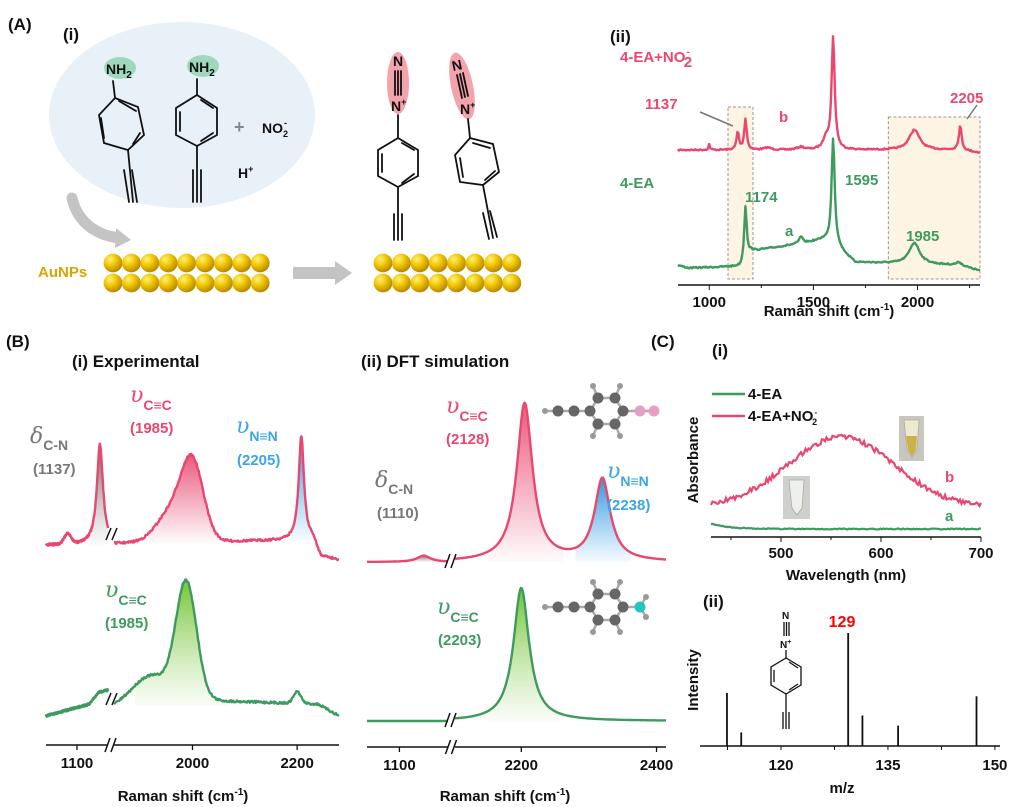 Image resolution: width=1029 pixels, height=807 pixels. Describe the element at coordinates (435, 361) in the screenshot. I see `panel-title-dft: (ii) DFT simulation` at that location.